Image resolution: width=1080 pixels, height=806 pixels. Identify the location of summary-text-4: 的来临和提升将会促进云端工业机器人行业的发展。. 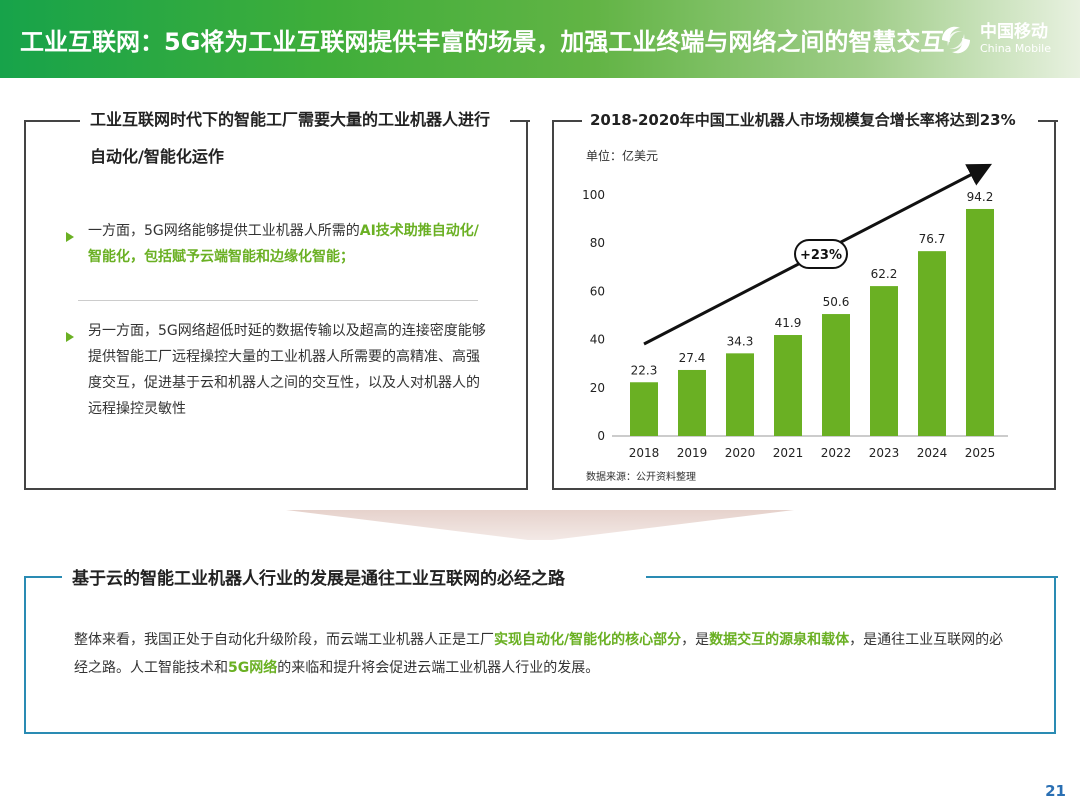
(438, 668).